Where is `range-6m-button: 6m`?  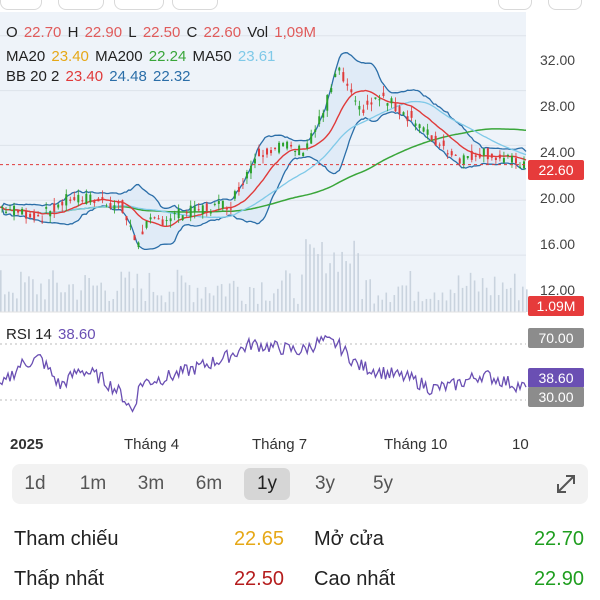
range-6m-button: 6m is located at coordinates (209, 483).